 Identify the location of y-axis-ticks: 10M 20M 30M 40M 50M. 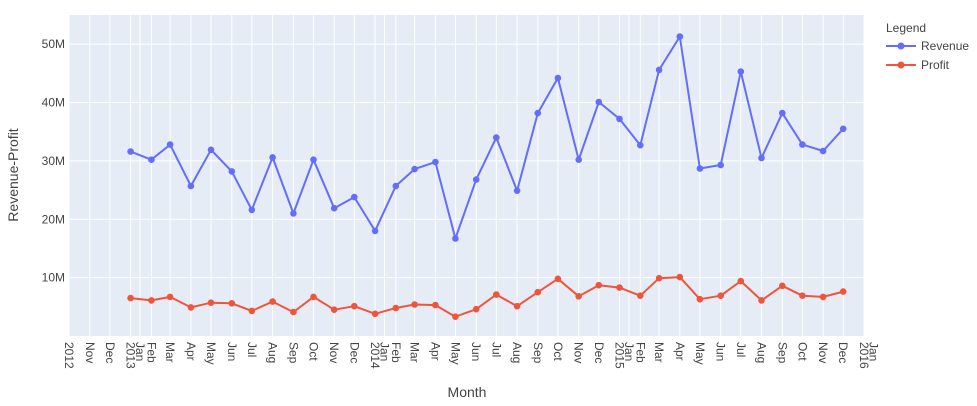
(53, 160).